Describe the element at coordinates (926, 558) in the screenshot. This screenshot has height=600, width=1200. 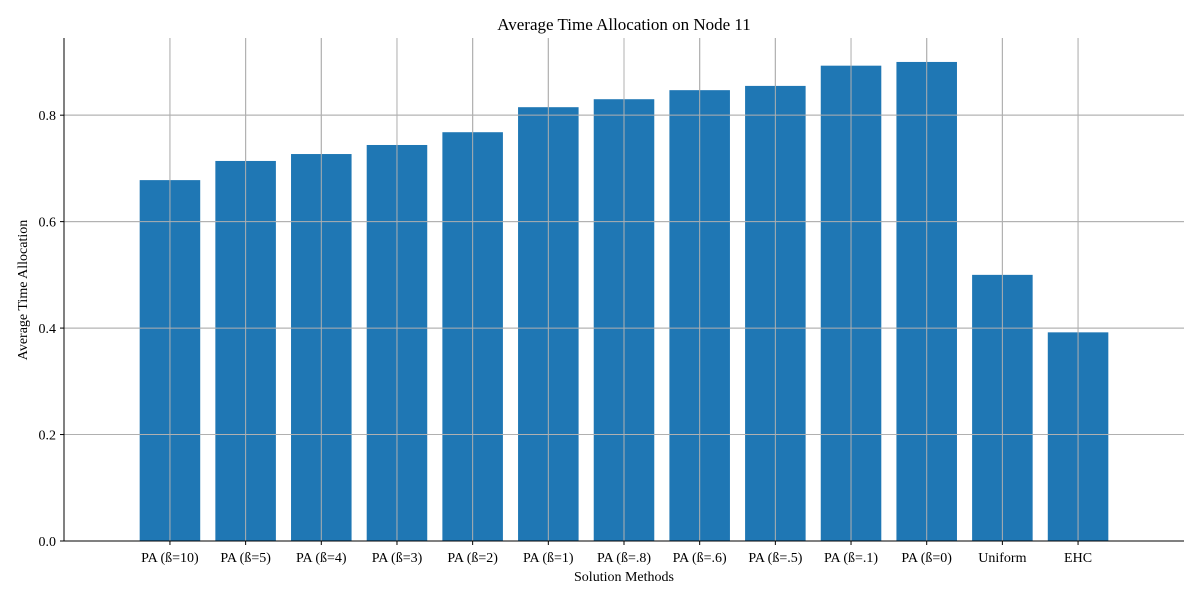
I see `x-tick-label: PA (ß=0)` at that location.